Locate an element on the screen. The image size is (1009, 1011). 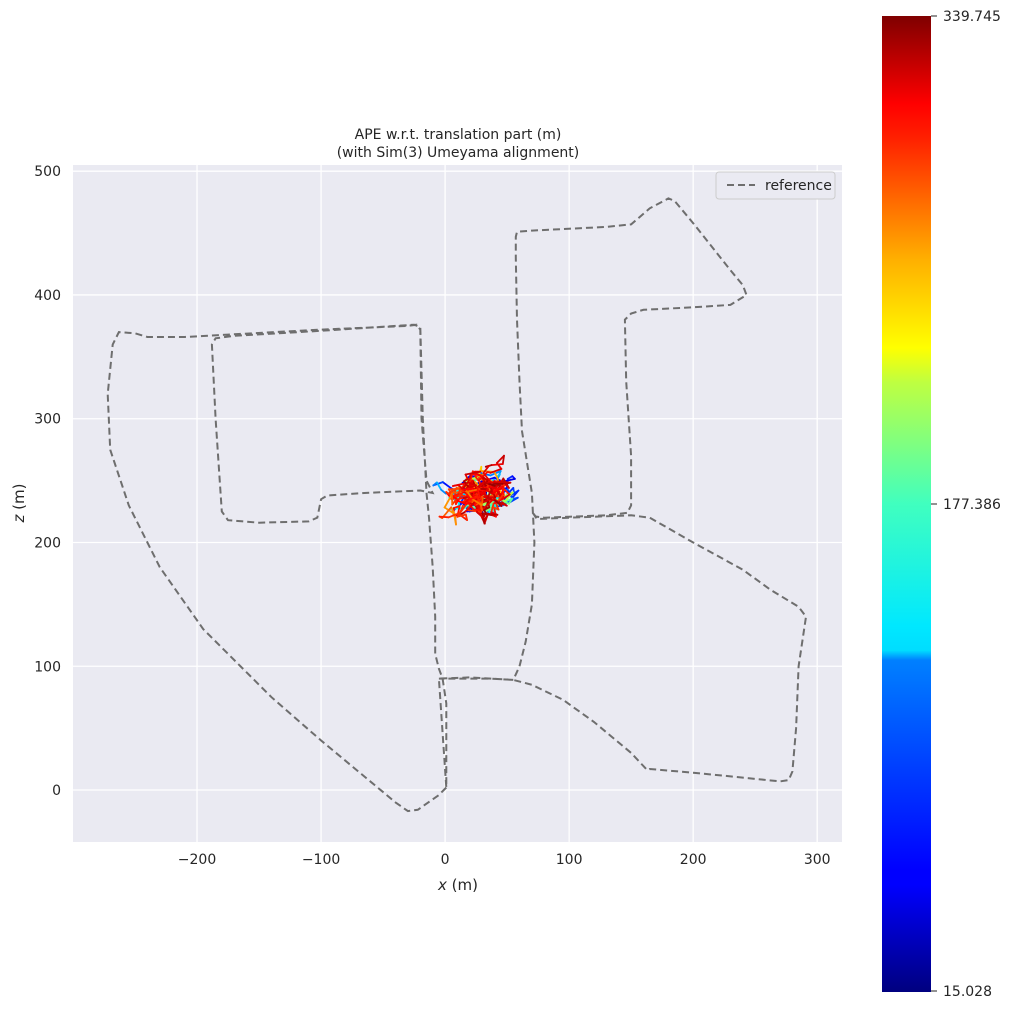
x-axis-label: x (m) is located at coordinates (457, 885).